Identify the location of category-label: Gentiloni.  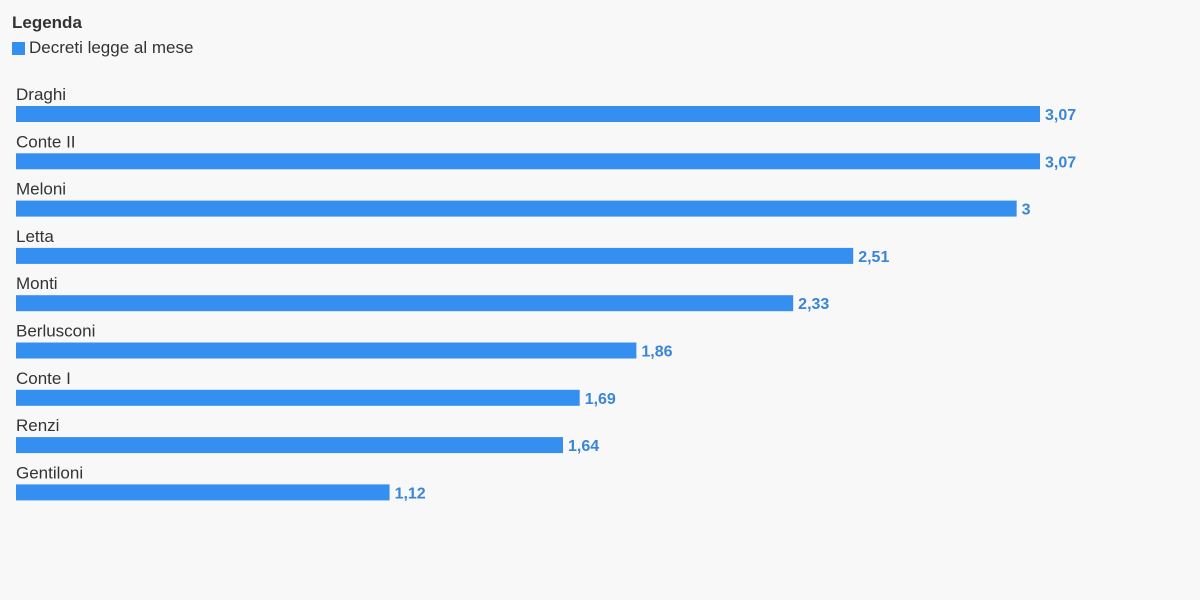
(49, 472).